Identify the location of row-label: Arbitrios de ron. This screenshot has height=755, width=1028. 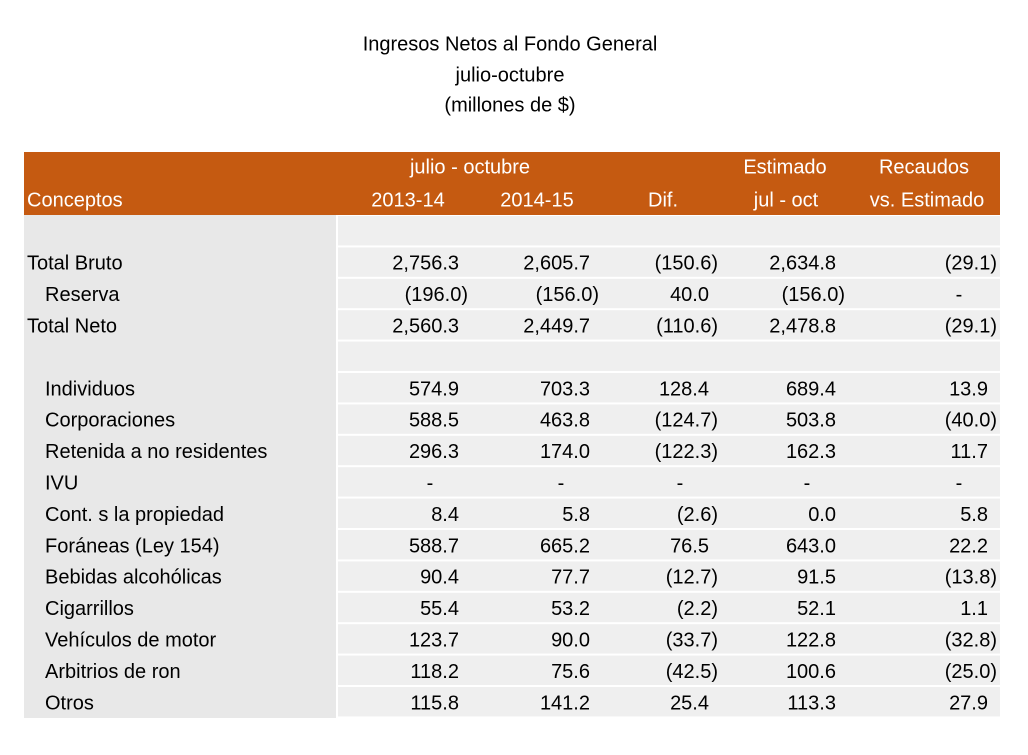
(113, 672).